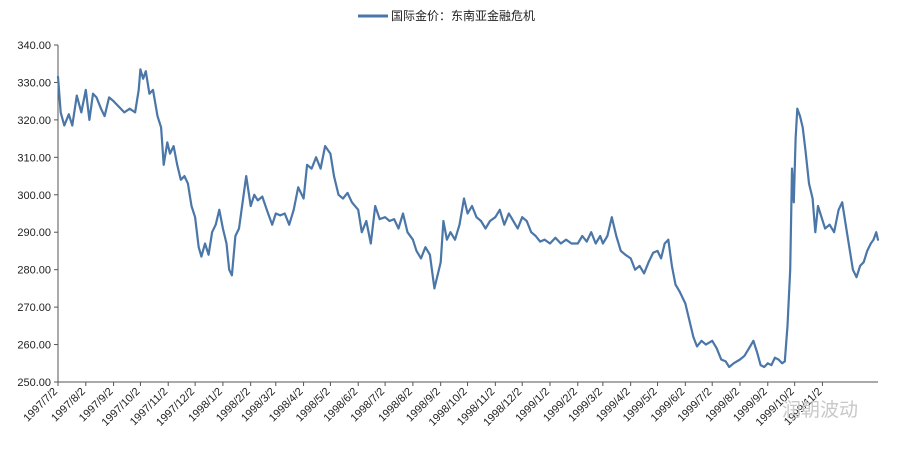 This screenshot has height=450, width=902. I want to click on y-tick-label: 310.00, so click(34, 158).